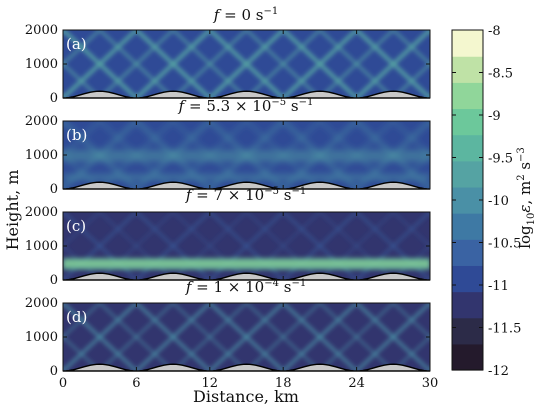 The height and width of the screenshot is (412, 550). What do you see at coordinates (245, 195) in the screenshot?
I see `panel-c-title: f = 7 × 10−5 s−1` at bounding box center [245, 195].